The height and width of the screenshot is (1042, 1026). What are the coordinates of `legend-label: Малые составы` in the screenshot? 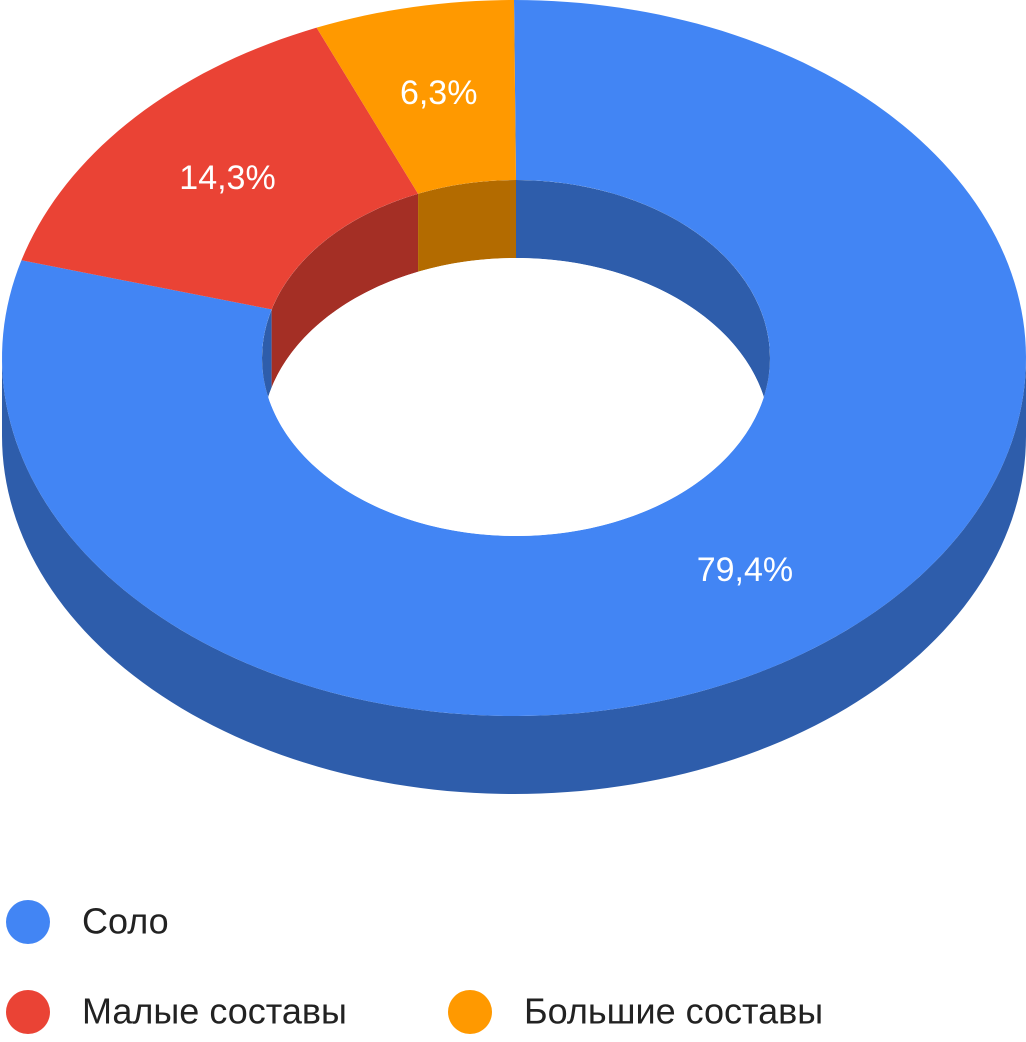 It's located at (214, 1011).